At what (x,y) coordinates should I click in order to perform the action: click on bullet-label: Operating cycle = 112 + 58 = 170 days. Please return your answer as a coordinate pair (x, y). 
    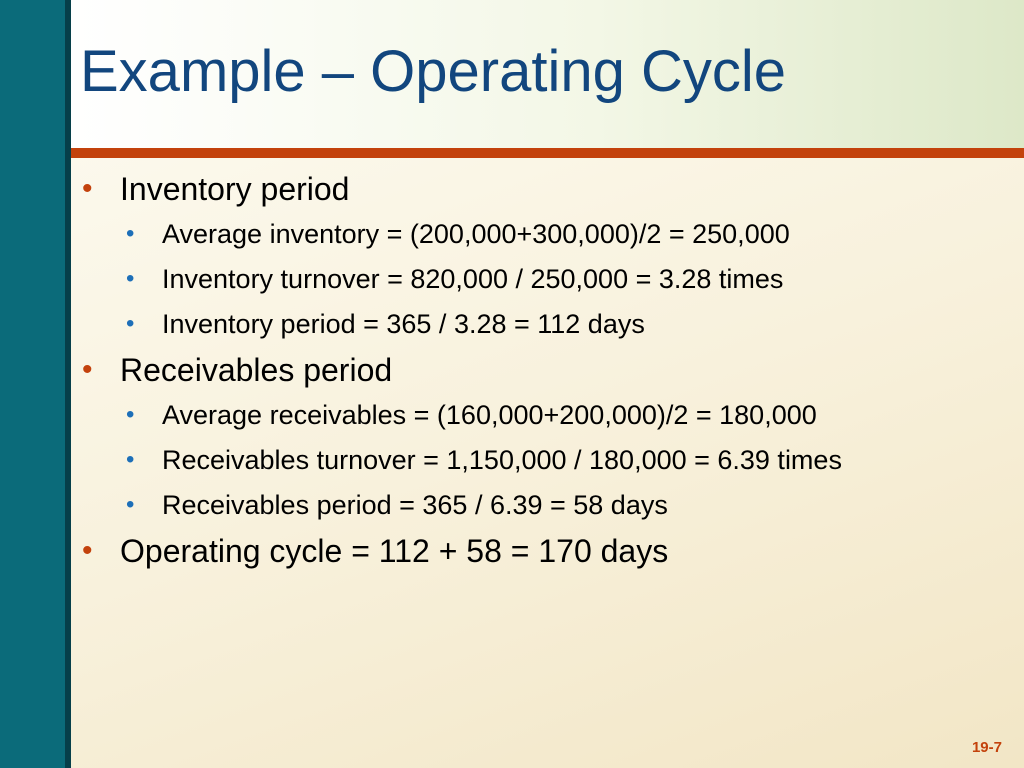
    Looking at the image, I should click on (394, 551).